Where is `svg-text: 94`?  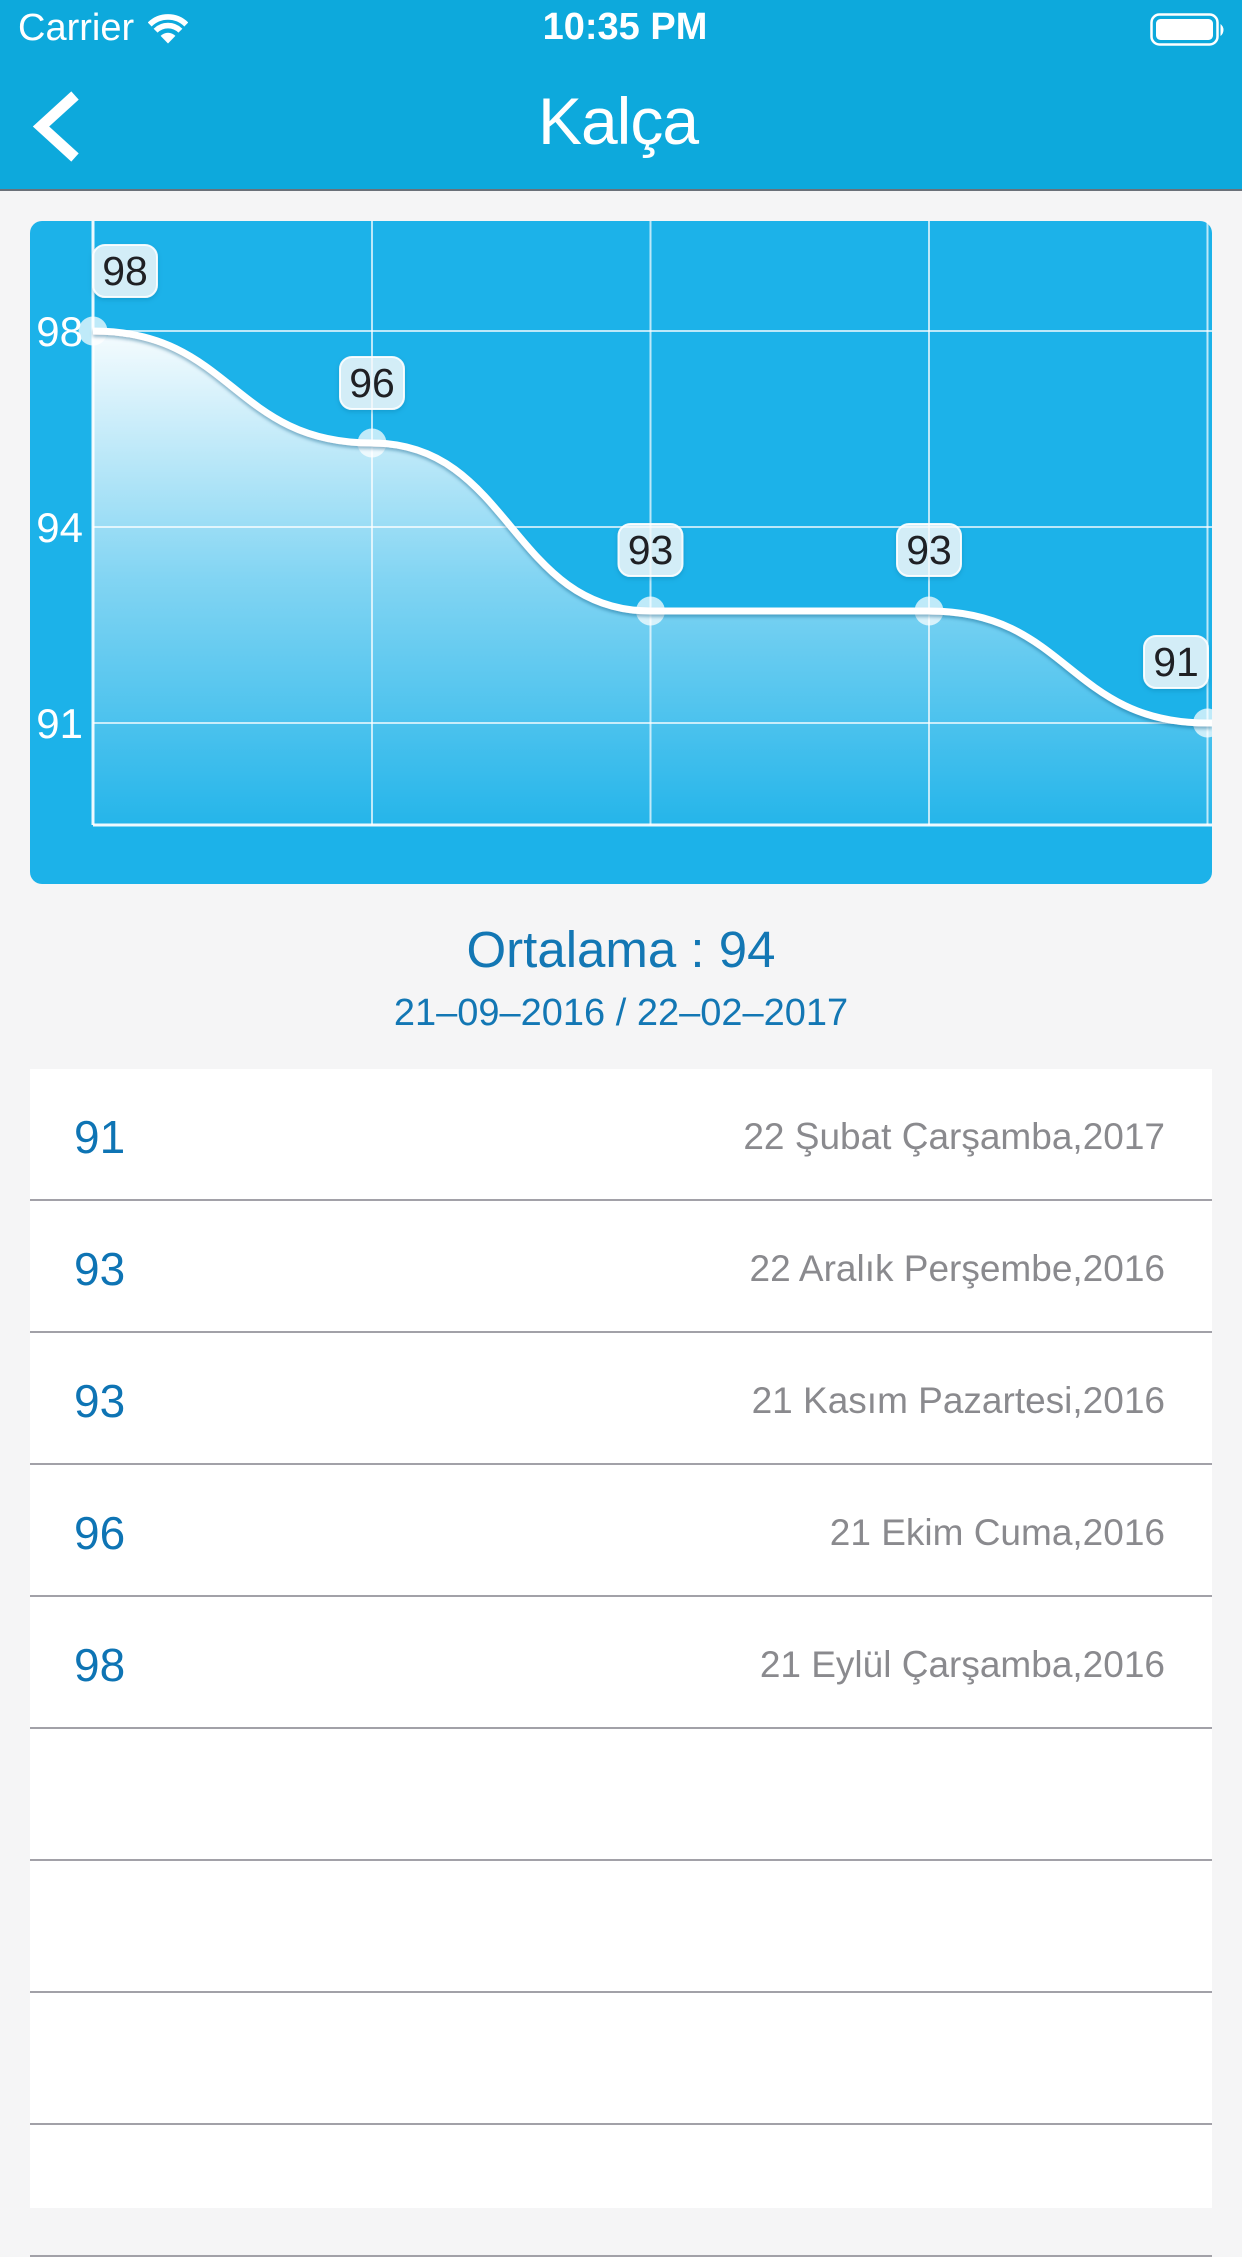 svg-text: 94 is located at coordinates (59, 527).